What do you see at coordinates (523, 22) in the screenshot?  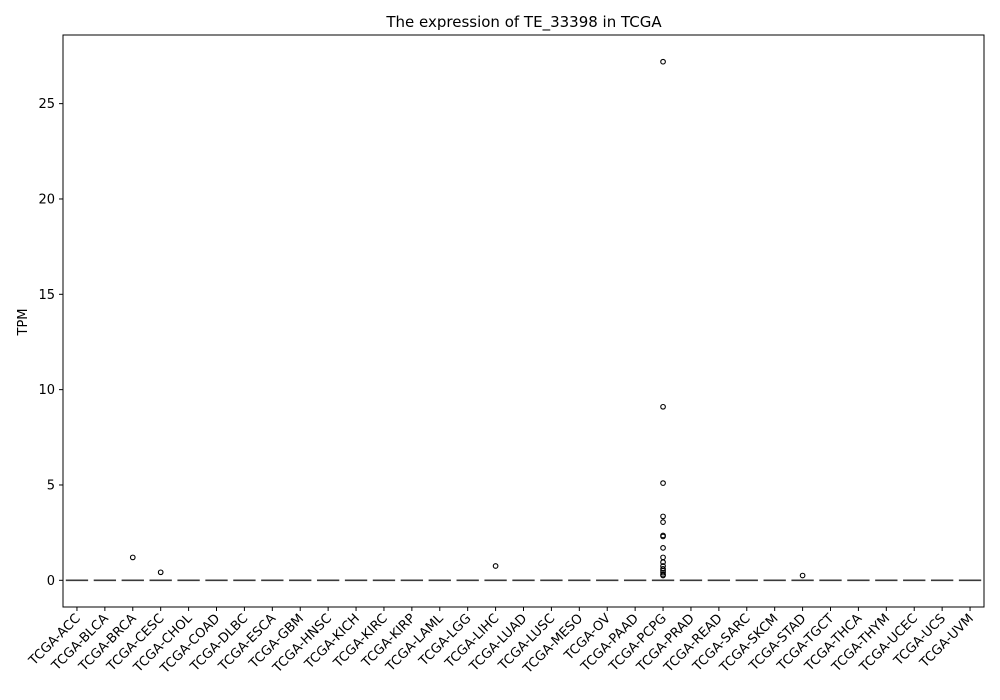 I see `chart-title: The expression of TE_33398 in TCGA` at bounding box center [523, 22].